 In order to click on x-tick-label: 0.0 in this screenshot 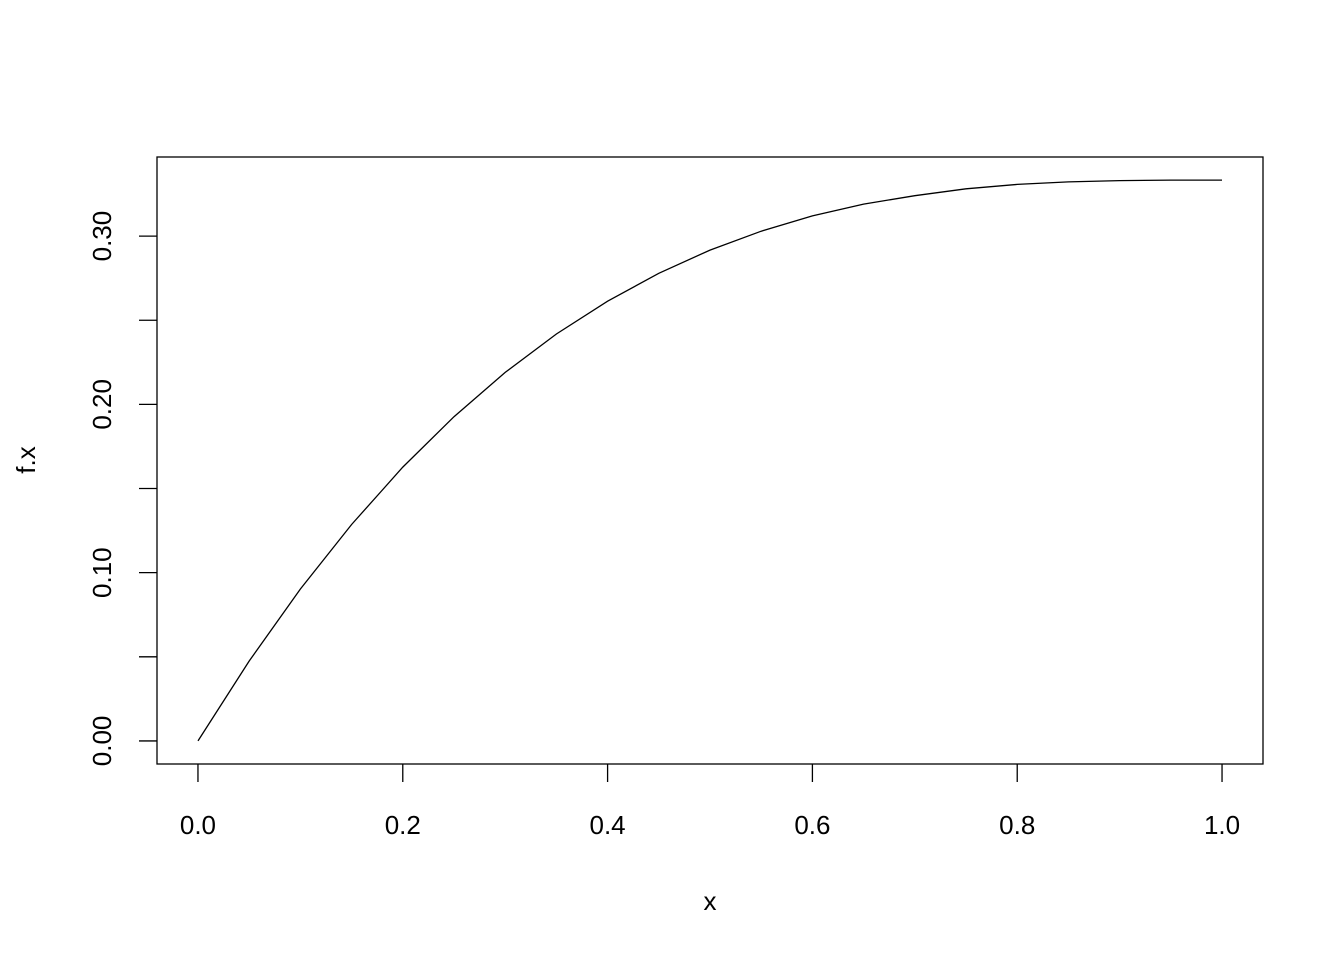, I will do `click(198, 825)`.